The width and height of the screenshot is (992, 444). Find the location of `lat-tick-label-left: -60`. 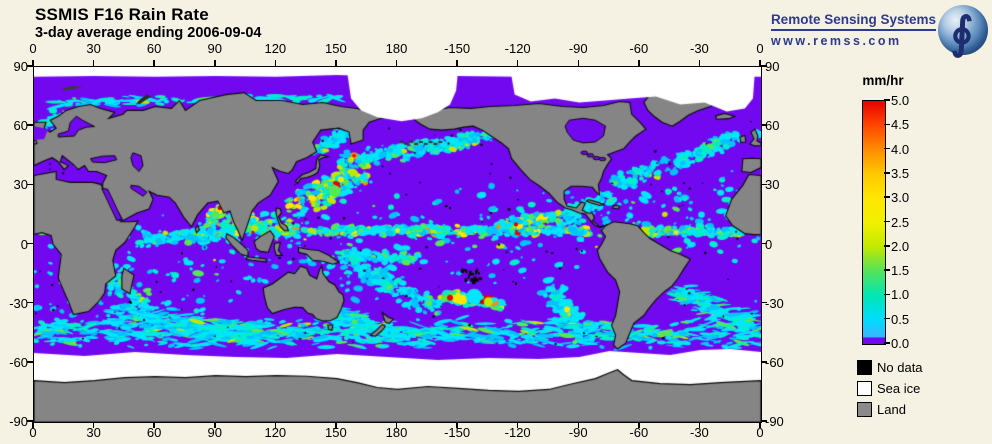

lat-tick-label-left: -60 is located at coordinates (18, 362).